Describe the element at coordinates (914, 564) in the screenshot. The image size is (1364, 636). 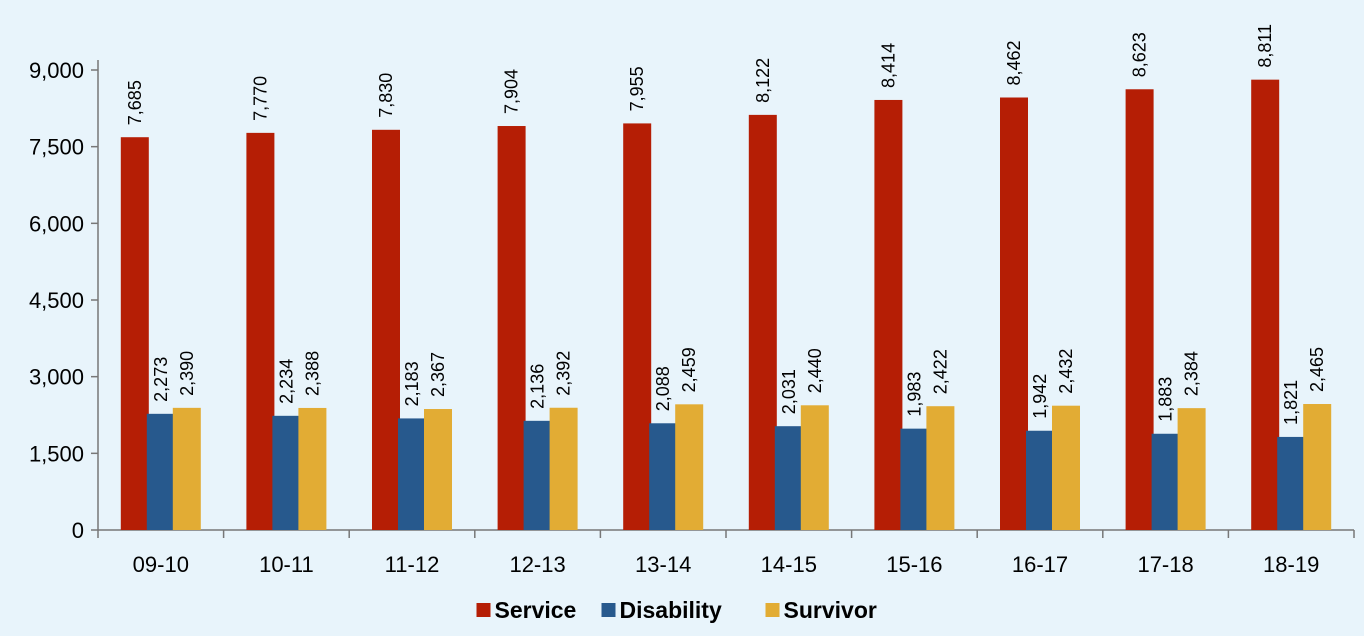
I see `x-tick-label: 15-16` at that location.